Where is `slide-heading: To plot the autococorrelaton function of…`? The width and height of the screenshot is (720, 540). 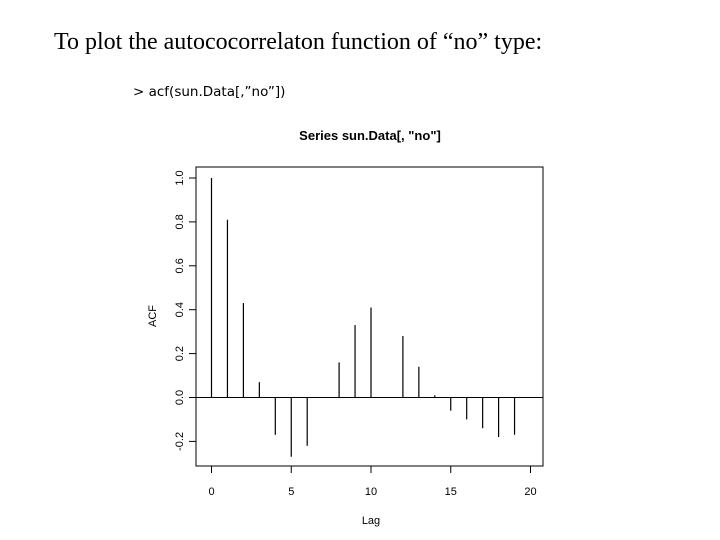
slide-heading: To plot the autococorrelaton function of… is located at coordinates (298, 42).